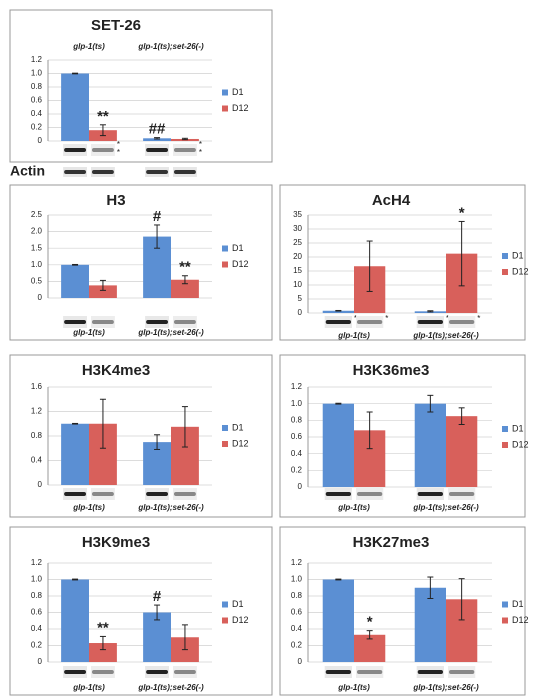  I want to click on y-tick-label: 5, so click(300, 298).